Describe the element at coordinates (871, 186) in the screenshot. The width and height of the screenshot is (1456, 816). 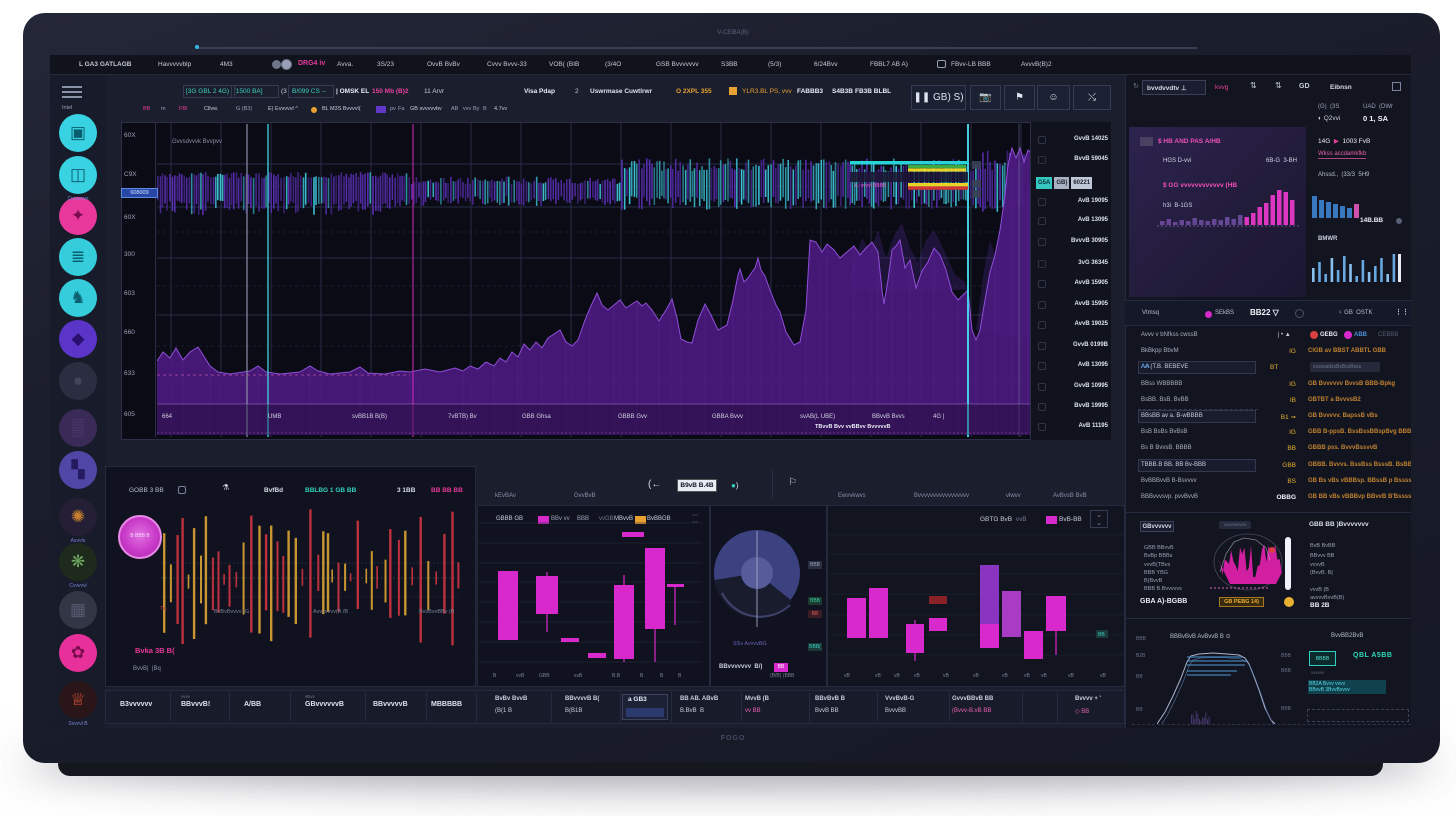
I see `svg-text: b. vvvvl BBBB` at that location.